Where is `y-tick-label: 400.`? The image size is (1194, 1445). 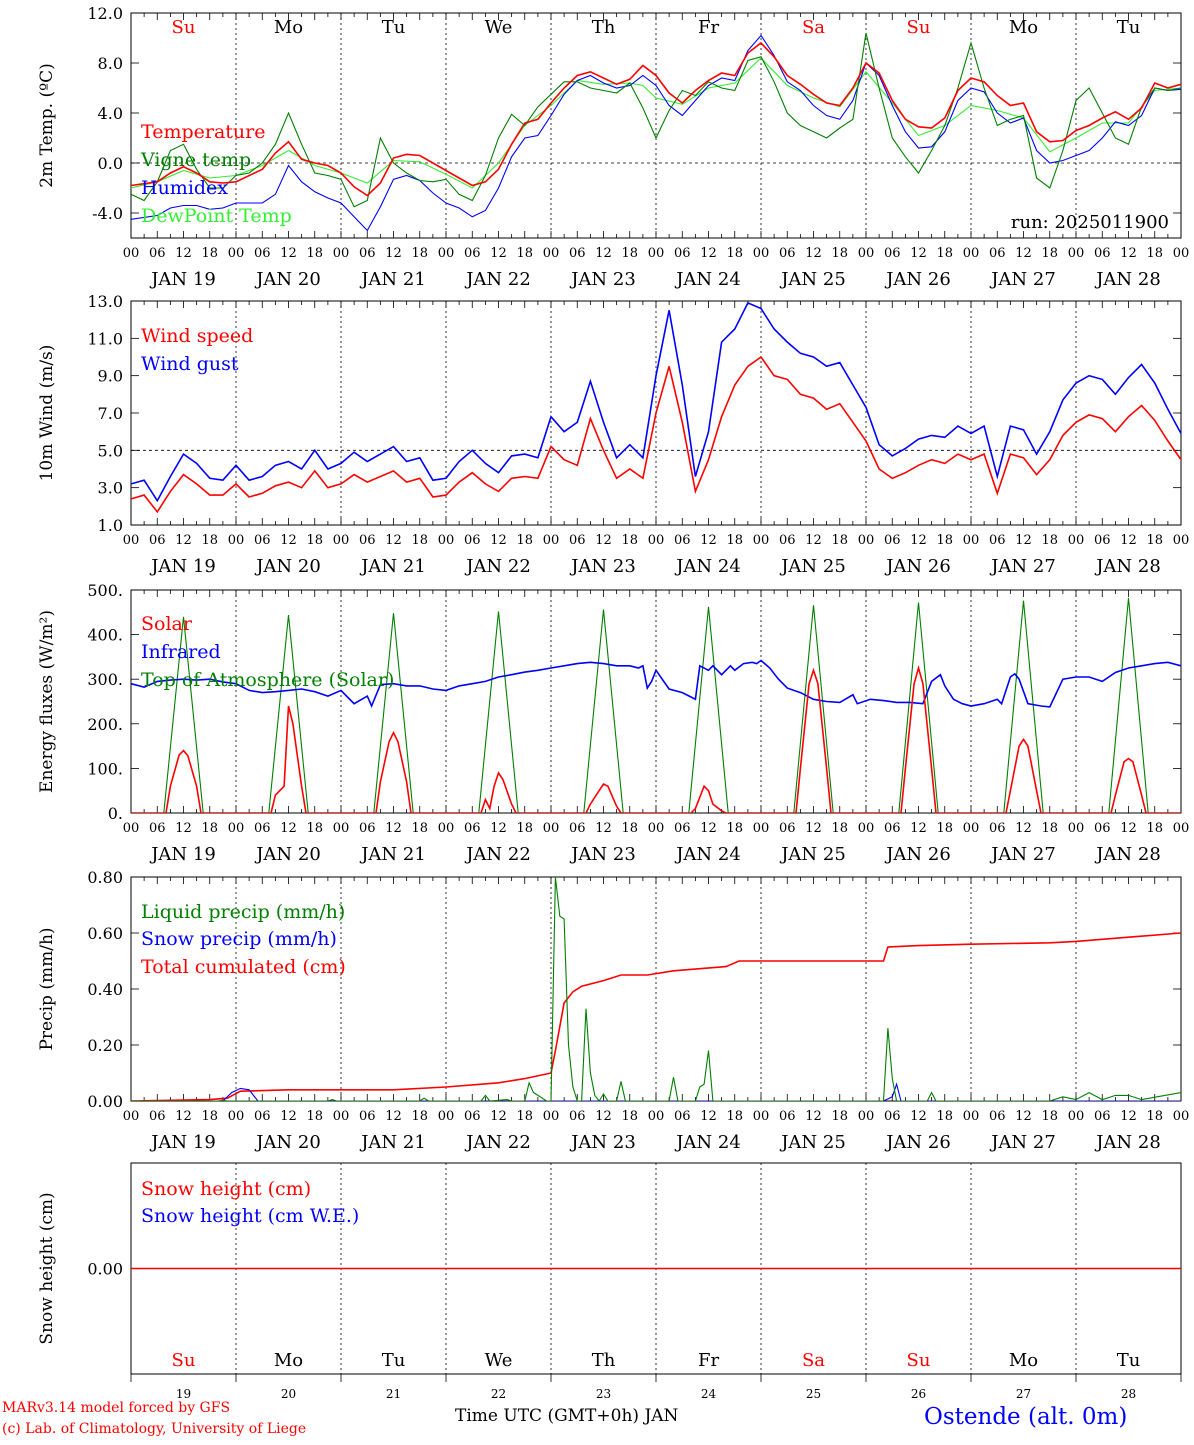
y-tick-label: 400. is located at coordinates (105, 635).